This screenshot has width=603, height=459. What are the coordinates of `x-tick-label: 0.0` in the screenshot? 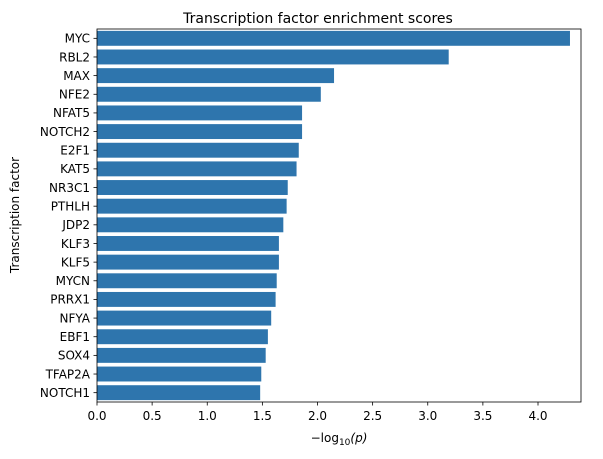 It's located at (96, 416).